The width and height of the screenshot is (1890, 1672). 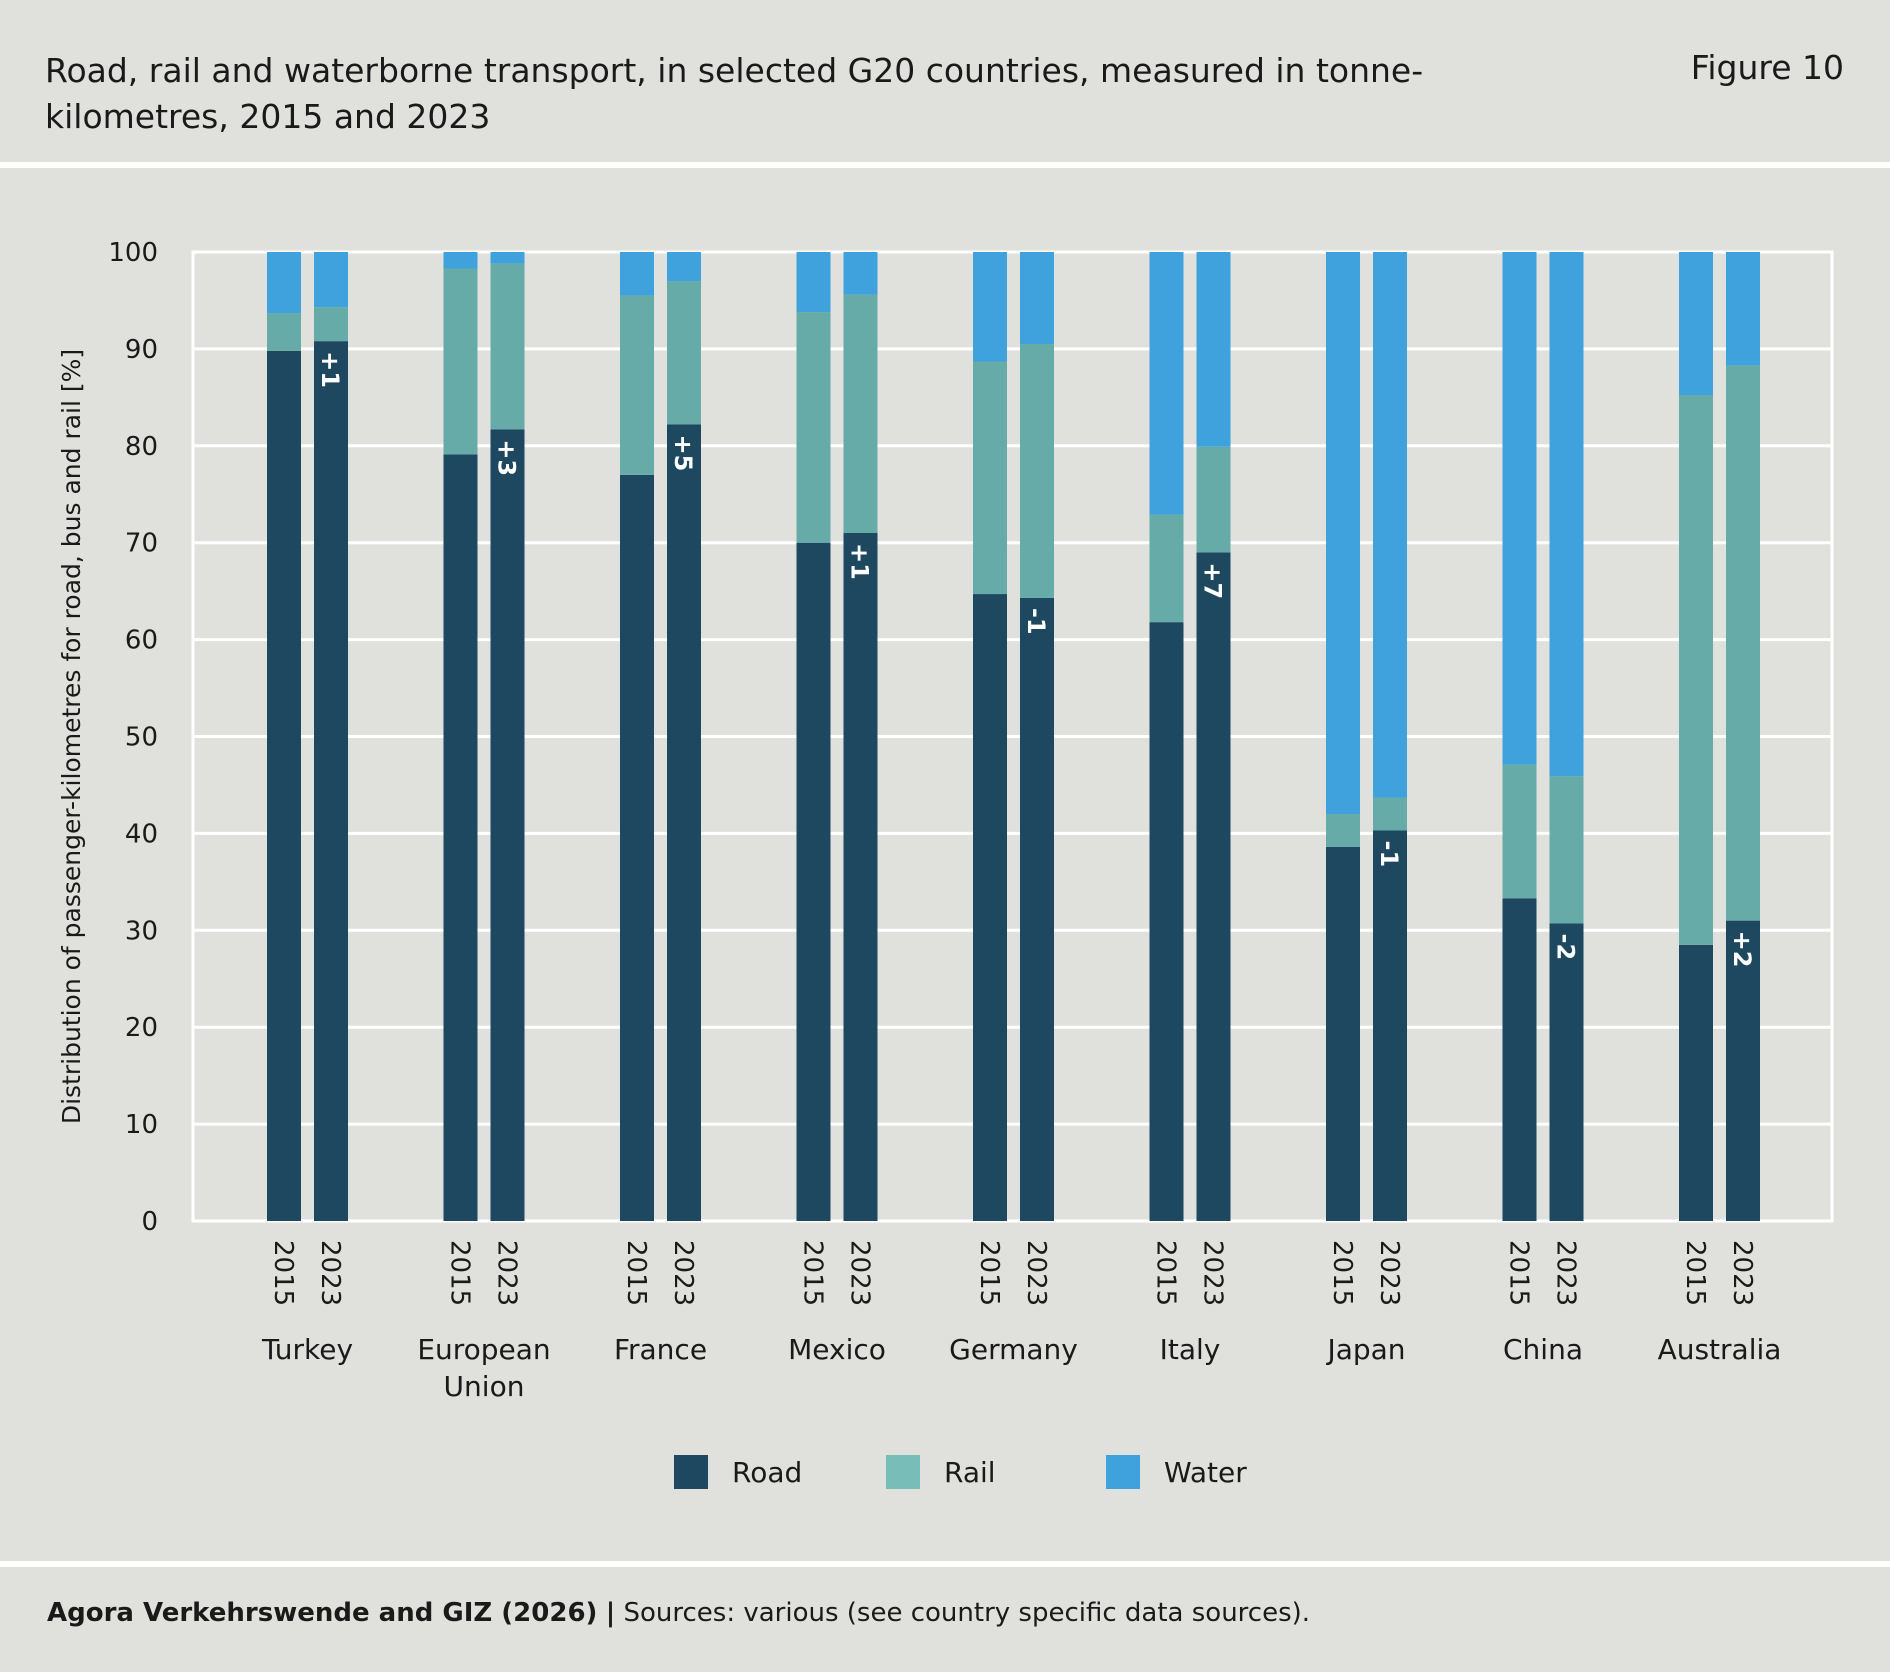 I want to click on legend-swatch-water, so click(x=1123, y=1472).